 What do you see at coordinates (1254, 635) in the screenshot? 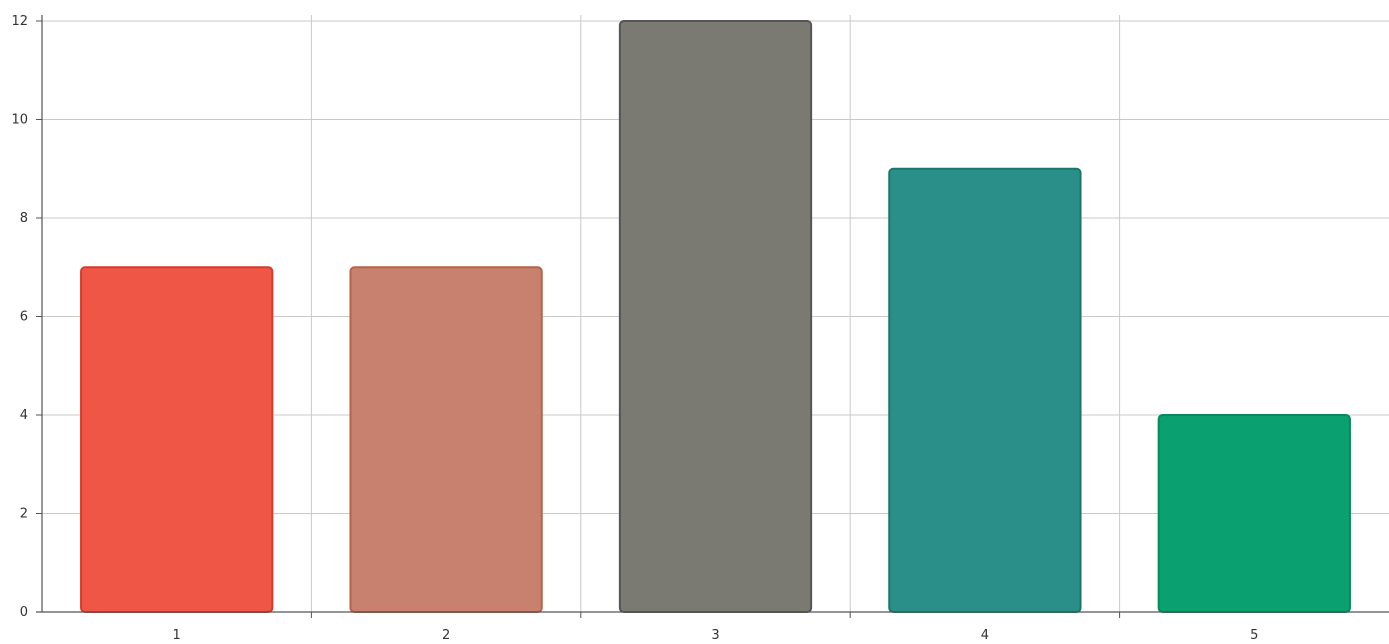
I see `x-tick-label: 5` at bounding box center [1254, 635].